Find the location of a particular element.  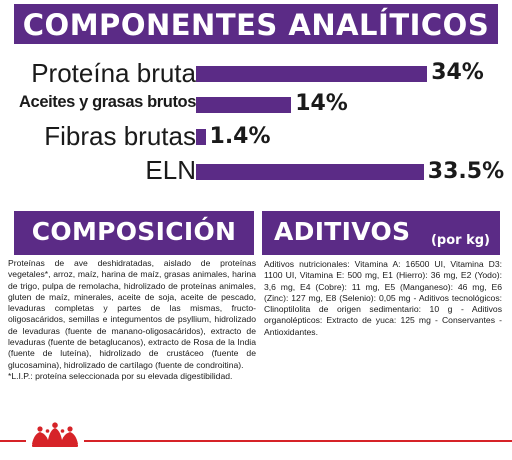

analytic-row-fat: Aceites y grasas brutos 14% is located at coordinates (256, 106).